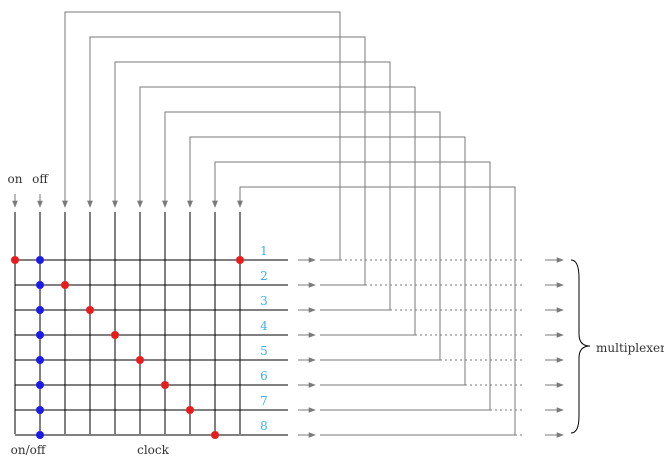 Image resolution: width=664 pixels, height=458 pixels. I want to click on channel-label: 8, so click(264, 426).